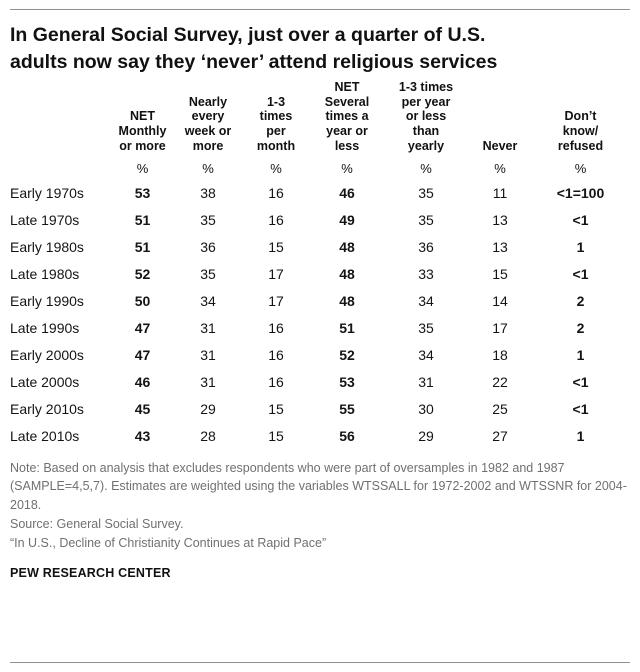 Image resolution: width=640 pixels, height=672 pixels. Describe the element at coordinates (320, 436) in the screenshot. I see `table-row: Late 2010s 43 28 15 56 29 27 1` at that location.